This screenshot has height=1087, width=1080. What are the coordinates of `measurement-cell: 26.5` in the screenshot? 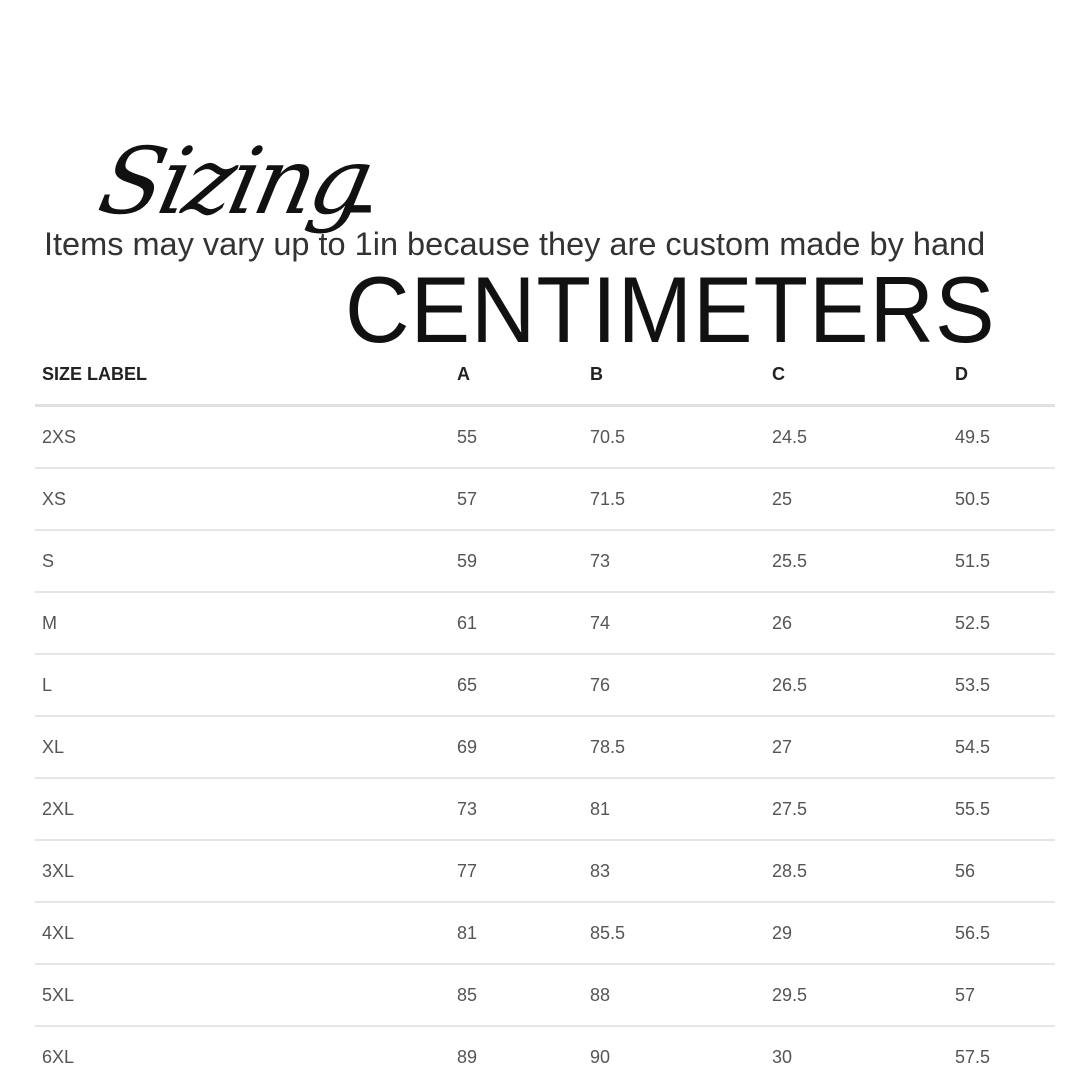 It's located at (790, 685).